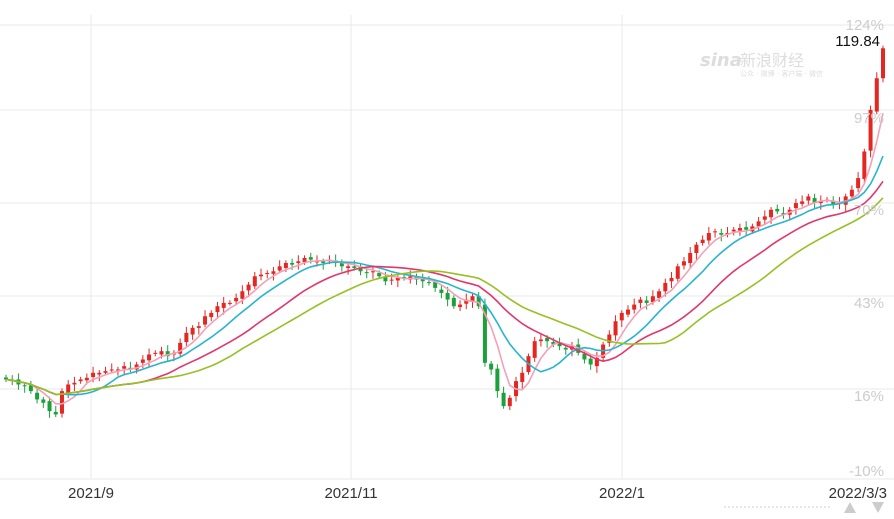  Describe the element at coordinates (857, 41) in the screenshot. I see `last-price-label: 119.84` at that location.